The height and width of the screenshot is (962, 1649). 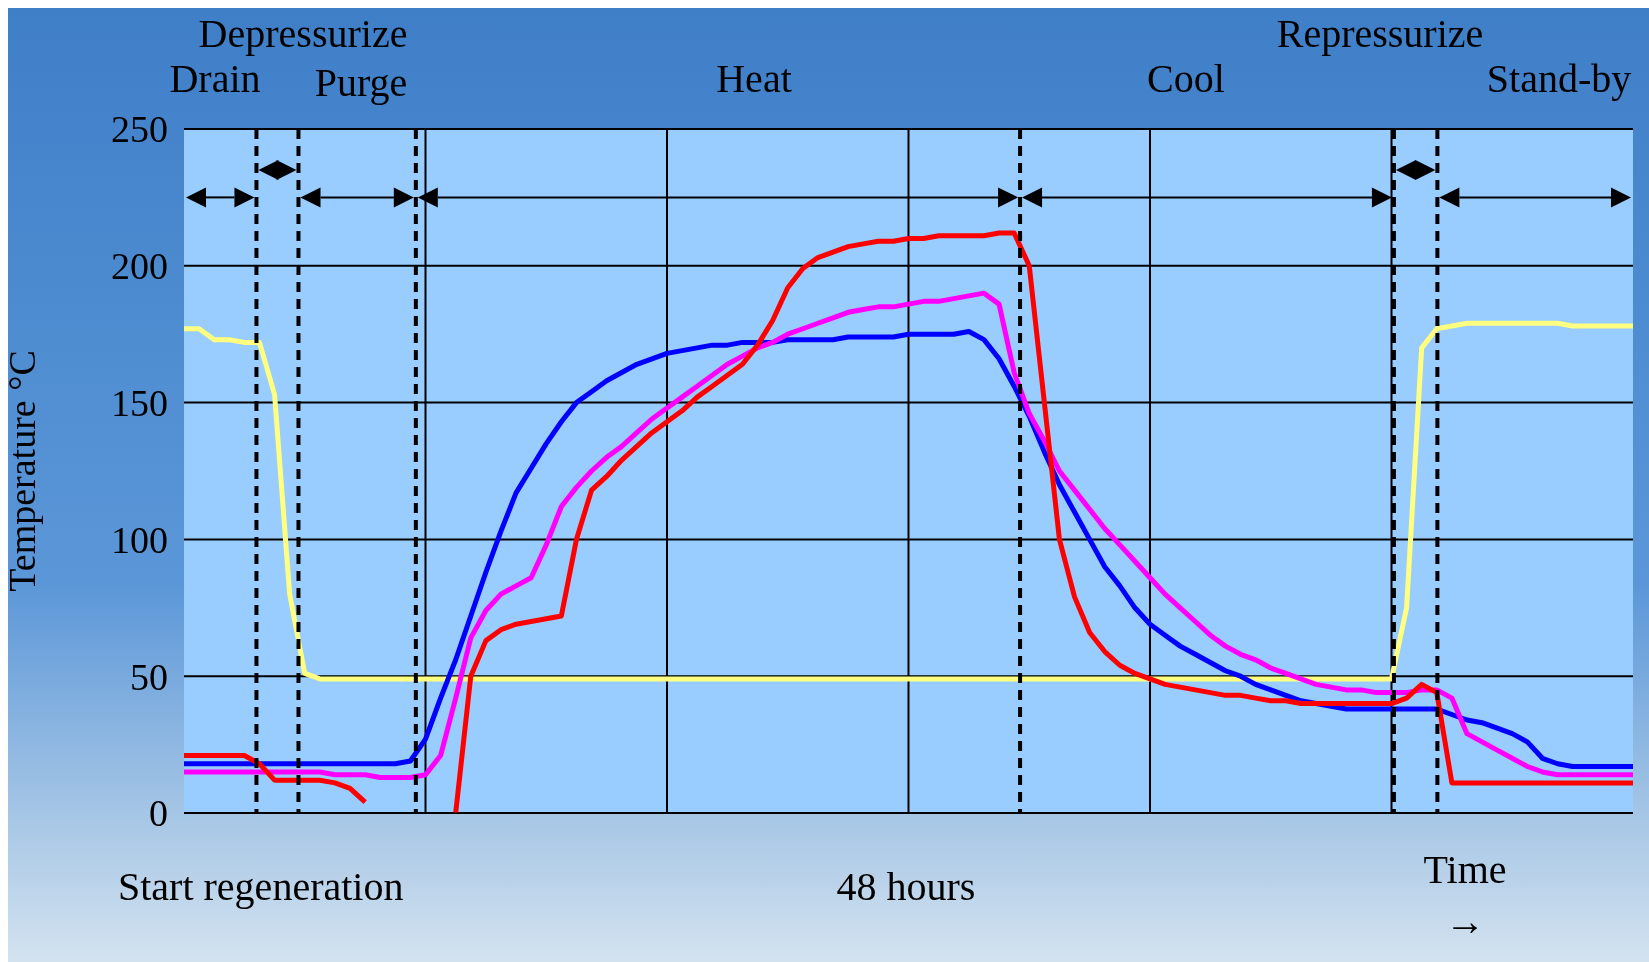 What do you see at coordinates (149, 676) in the screenshot?
I see `y-tick-label: 50` at bounding box center [149, 676].